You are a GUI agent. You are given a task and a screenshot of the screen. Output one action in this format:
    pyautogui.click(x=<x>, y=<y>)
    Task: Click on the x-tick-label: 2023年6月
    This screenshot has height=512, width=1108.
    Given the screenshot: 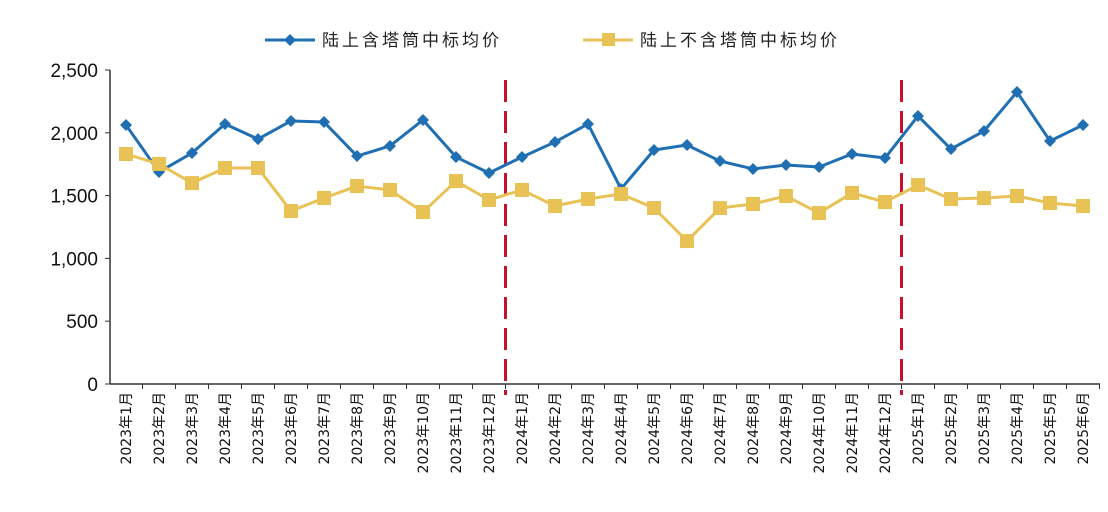 What is the action you would take?
    pyautogui.click(x=292, y=428)
    